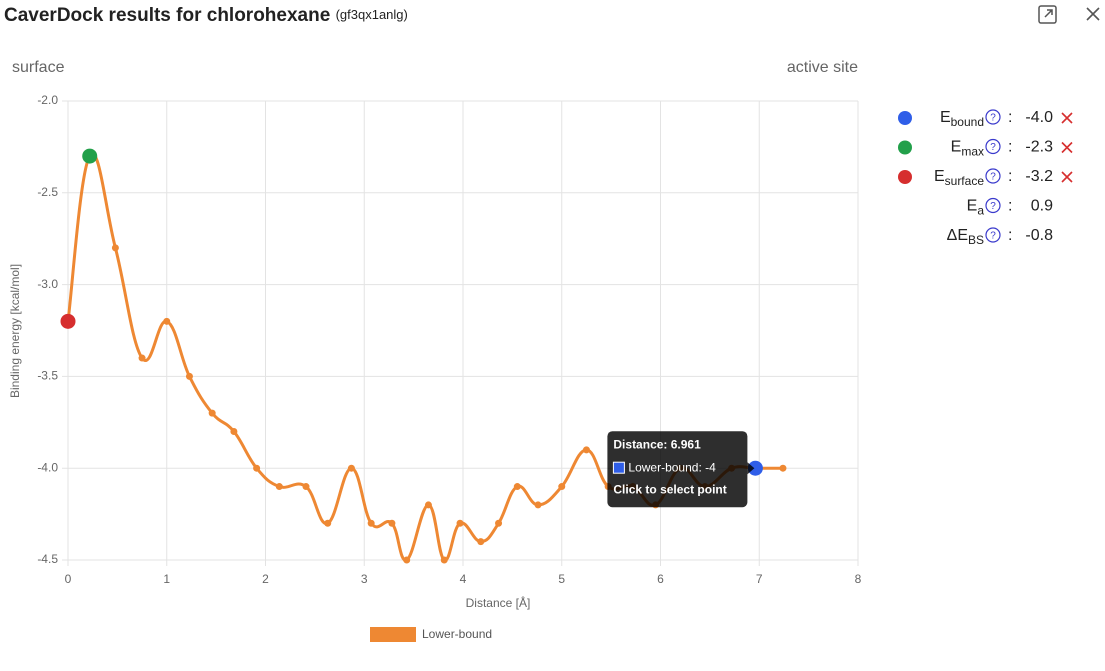 Image resolution: width=1105 pixels, height=671 pixels. What do you see at coordinates (672, 467) in the screenshot?
I see `tooltip-line: Lower-bound: -4` at bounding box center [672, 467].